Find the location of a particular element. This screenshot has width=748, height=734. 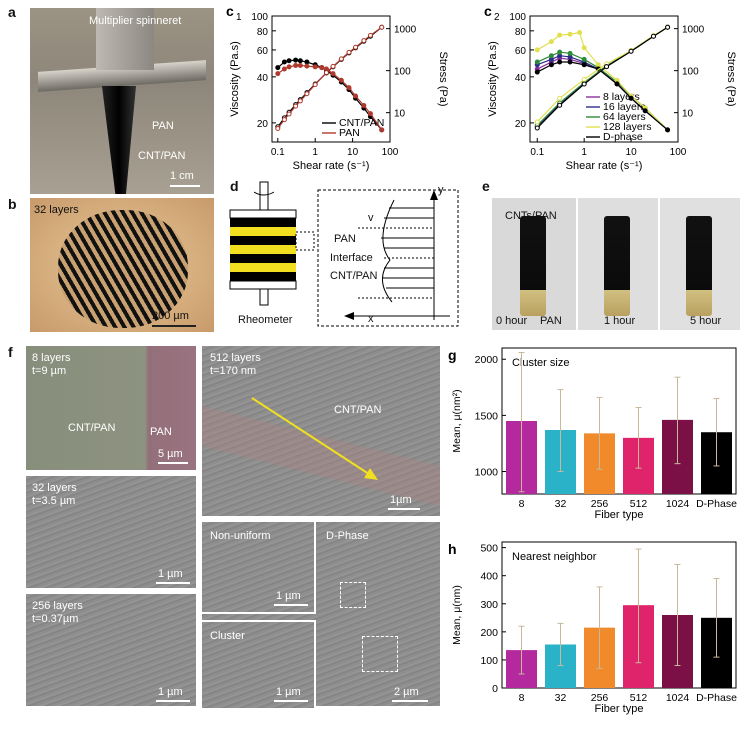

f512-t: t=170 nm is located at coordinates (233, 371).